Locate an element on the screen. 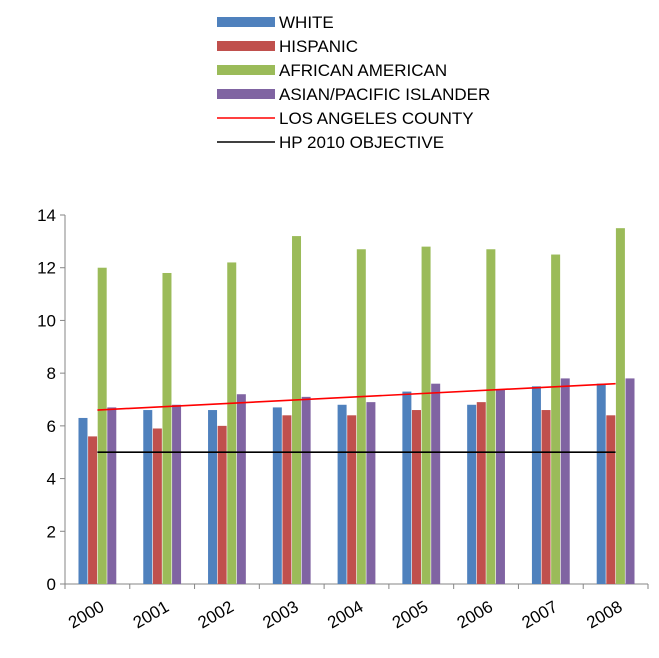 The image size is (659, 658). x-tick-label: 2007 is located at coordinates (540, 614).